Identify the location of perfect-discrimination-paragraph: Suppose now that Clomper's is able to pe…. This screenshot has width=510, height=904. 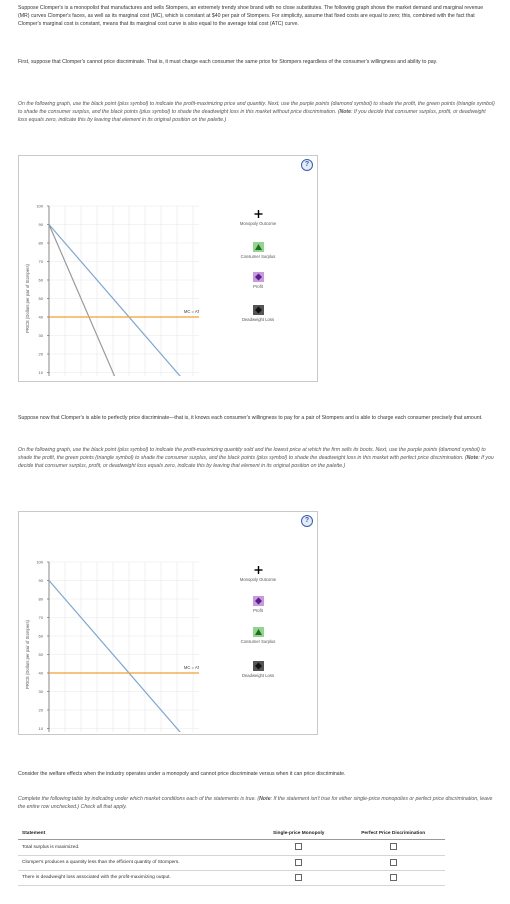
(250, 418).